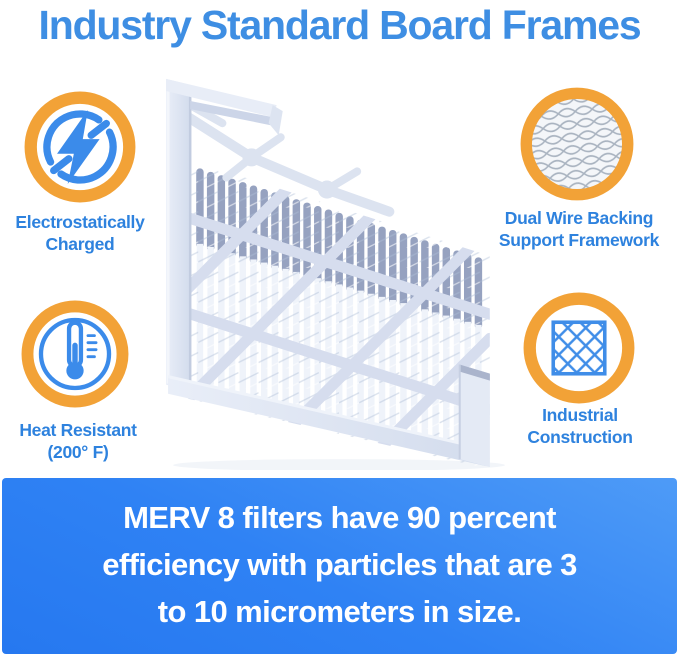 The width and height of the screenshot is (679, 657). Describe the element at coordinates (339, 517) in the screenshot. I see `banner-text-line: MERV 8 filters have 90 percent` at that location.